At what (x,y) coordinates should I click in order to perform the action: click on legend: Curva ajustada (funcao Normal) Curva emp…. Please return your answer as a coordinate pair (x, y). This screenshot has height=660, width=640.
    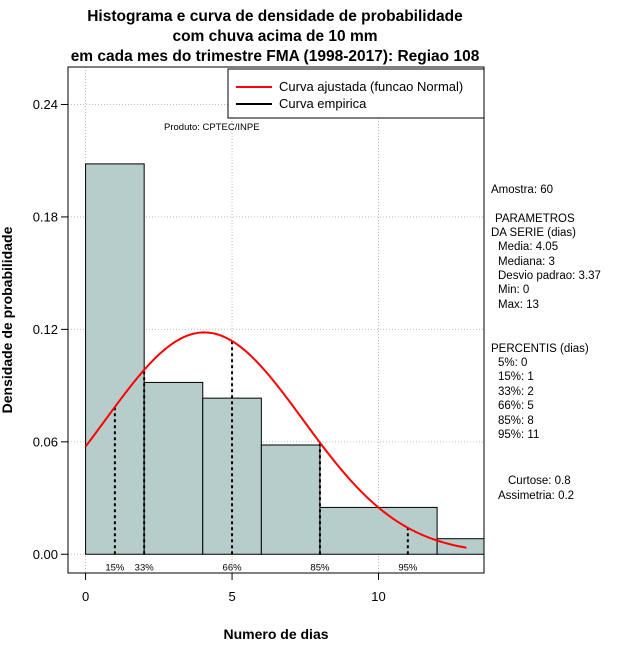
    Looking at the image, I should click on (356, 93).